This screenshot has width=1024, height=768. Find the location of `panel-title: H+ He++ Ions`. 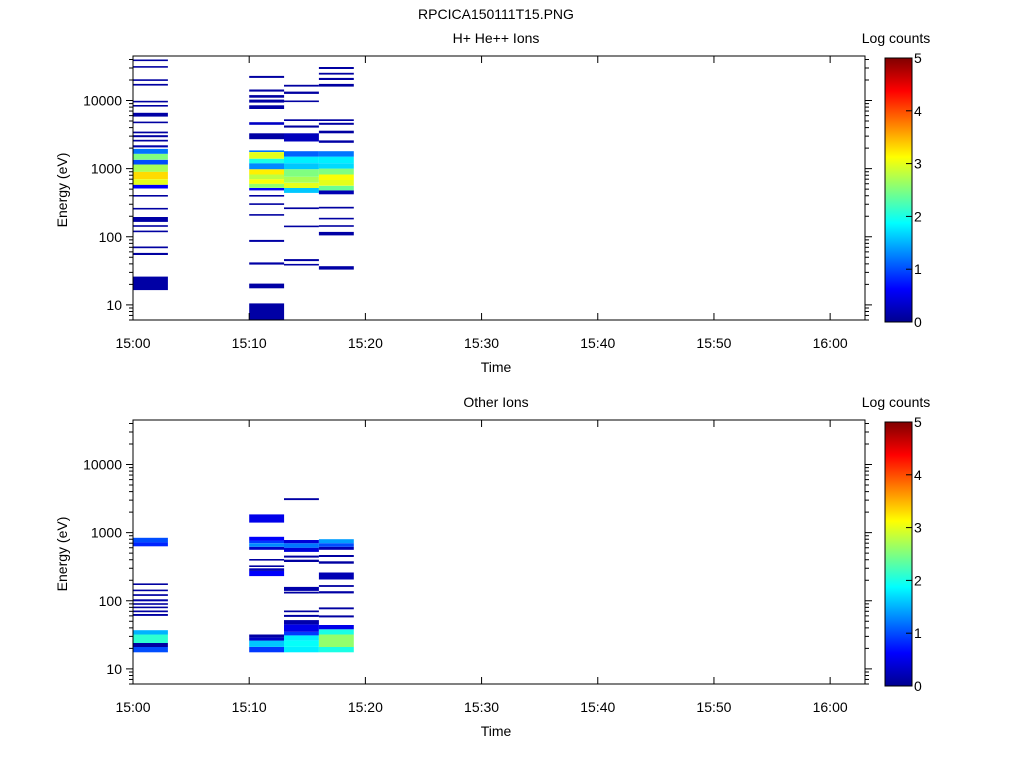

panel-title: H+ He++ Ions is located at coordinates (496, 38).